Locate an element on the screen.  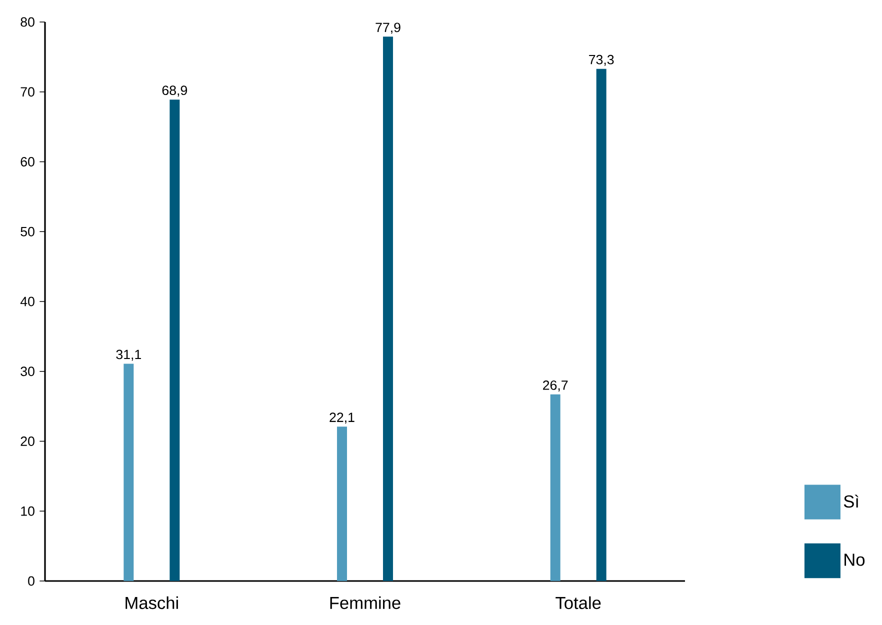
y-tick-label: 30 is located at coordinates (27, 371).